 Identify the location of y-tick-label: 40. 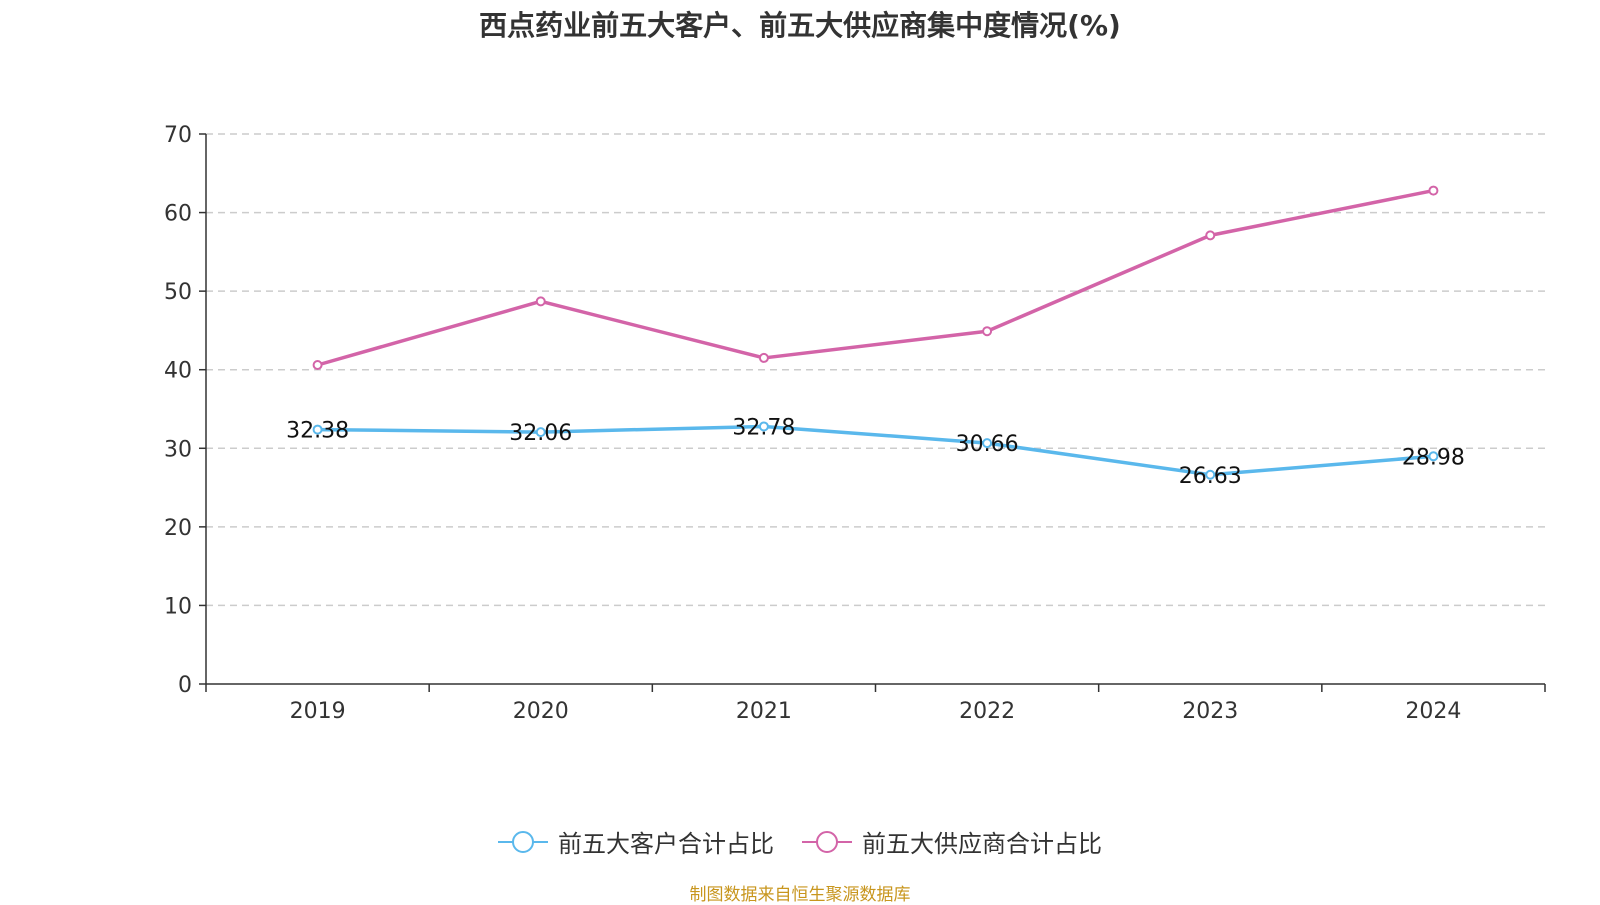
(178, 371).